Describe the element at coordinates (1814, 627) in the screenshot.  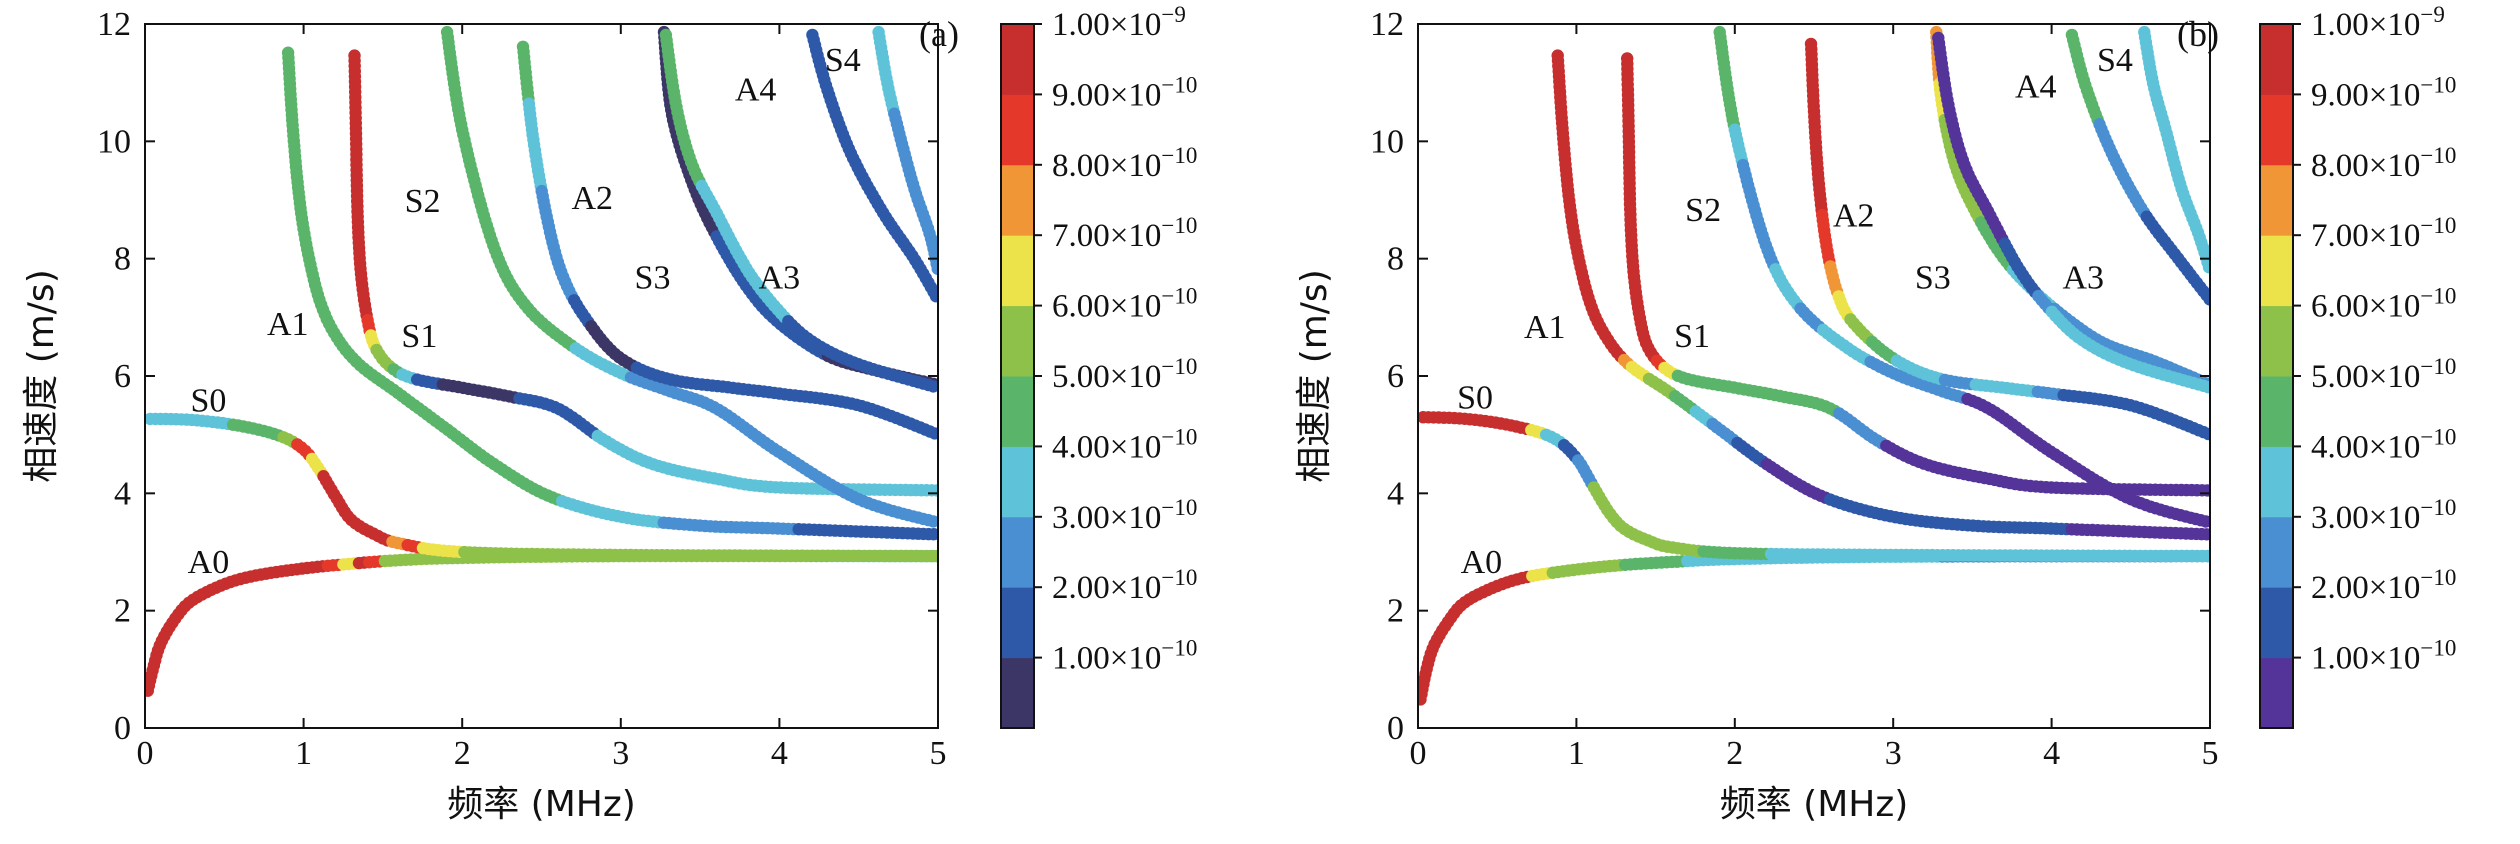
I see `series-a0` at that location.